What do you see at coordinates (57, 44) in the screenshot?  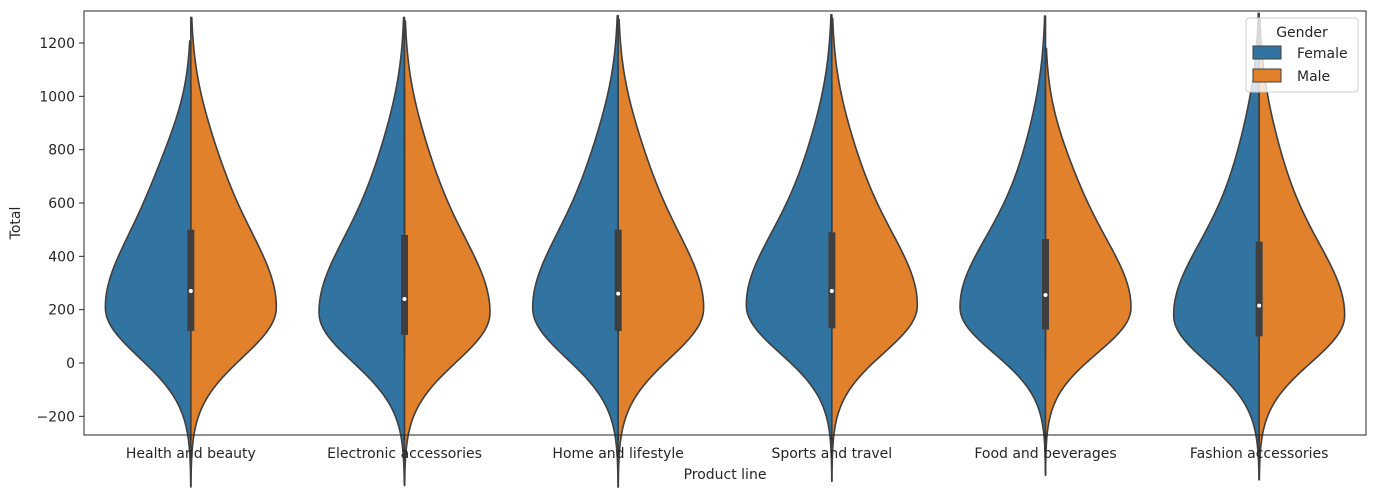 I see `y-tick-label: 1200` at bounding box center [57, 44].